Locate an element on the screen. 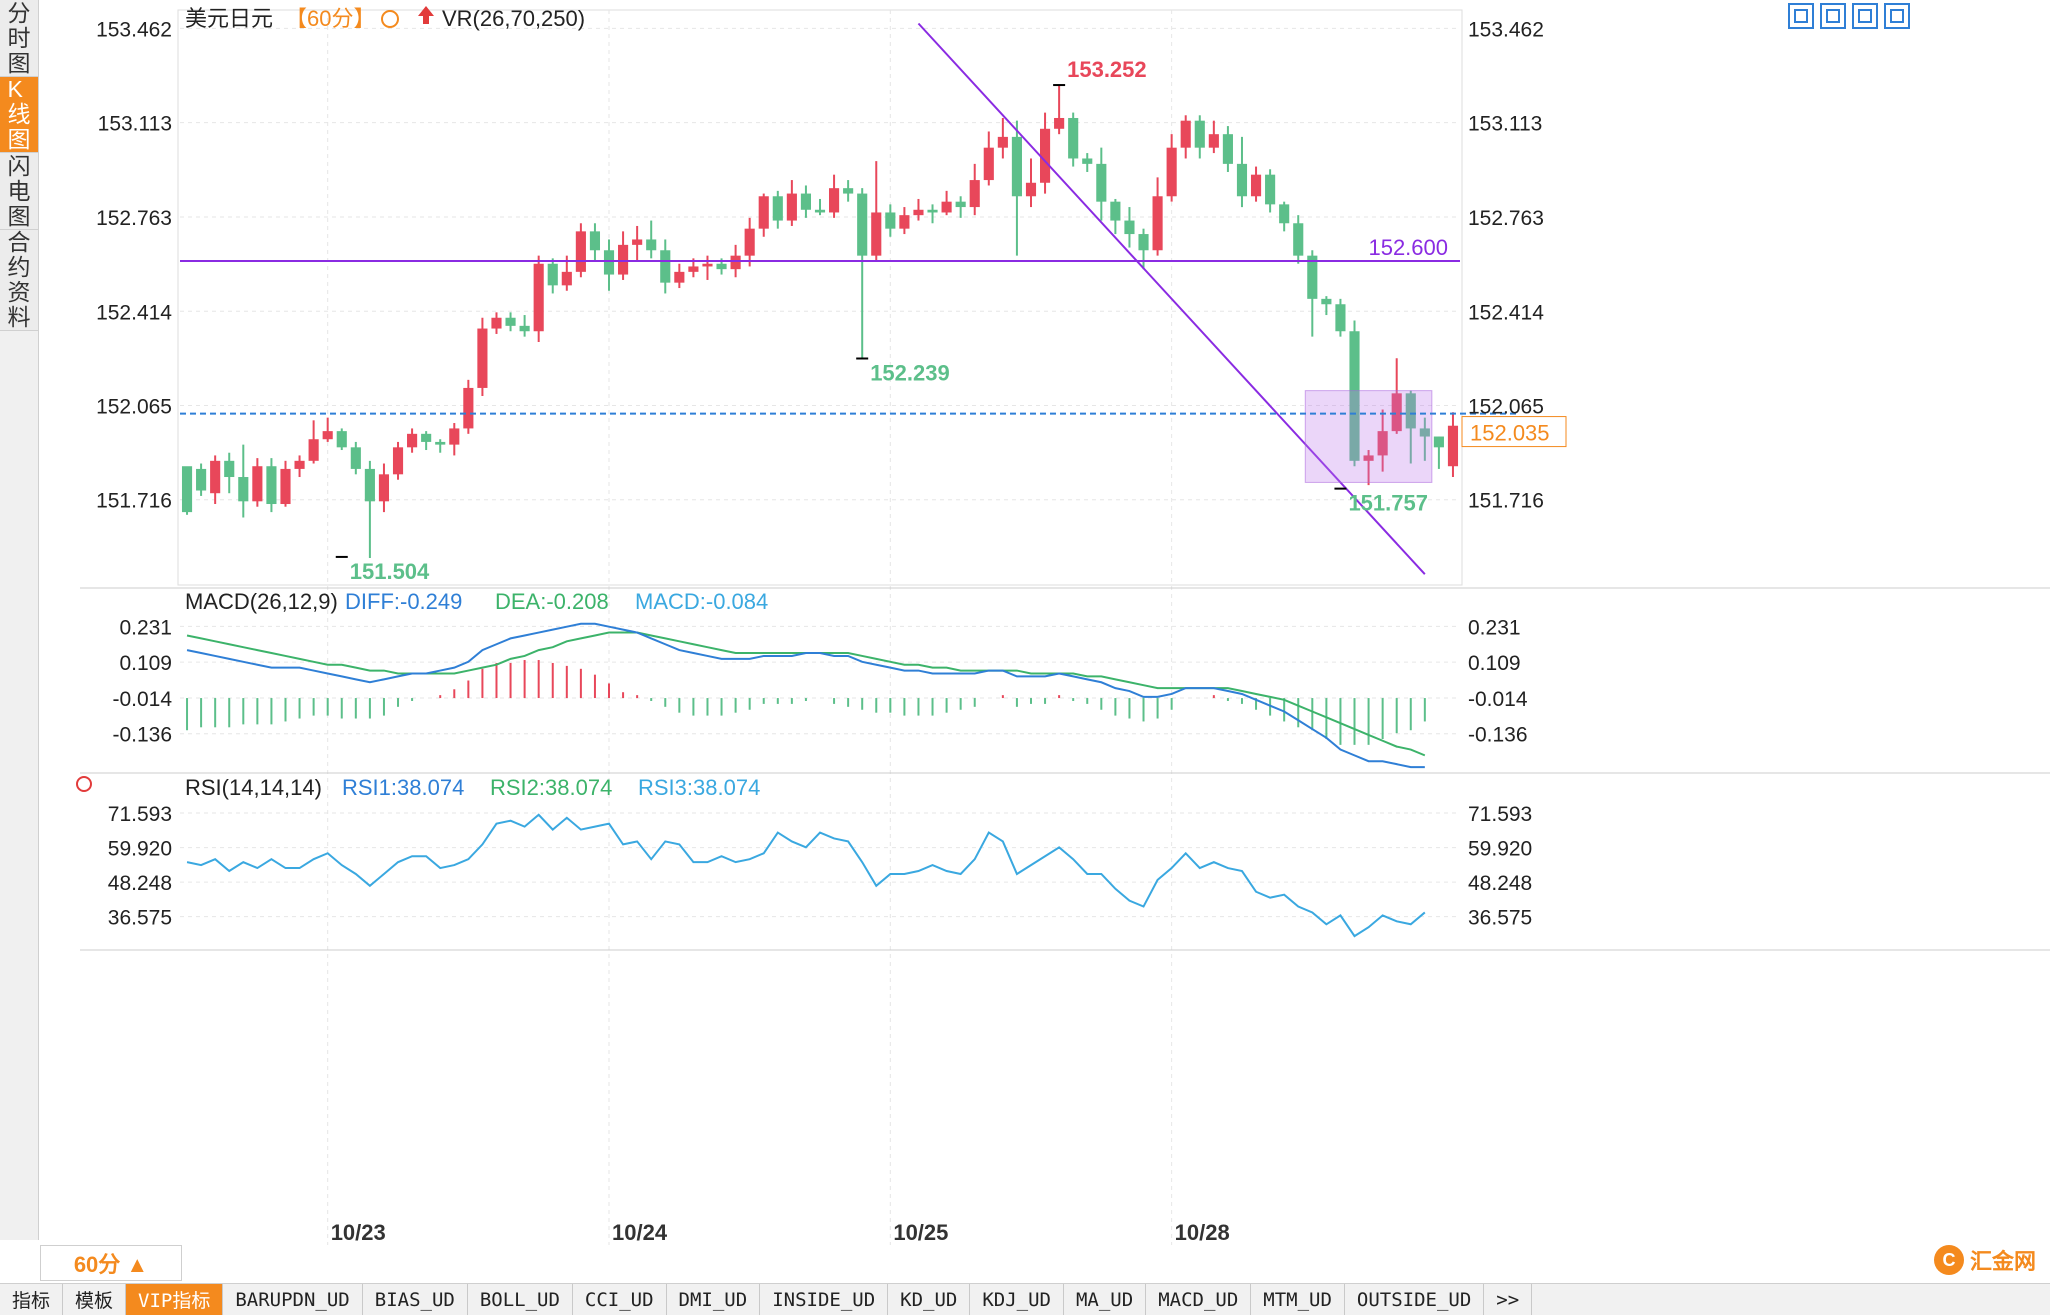  indicator-tab: BARUPDN_UD is located at coordinates (293, 1299).